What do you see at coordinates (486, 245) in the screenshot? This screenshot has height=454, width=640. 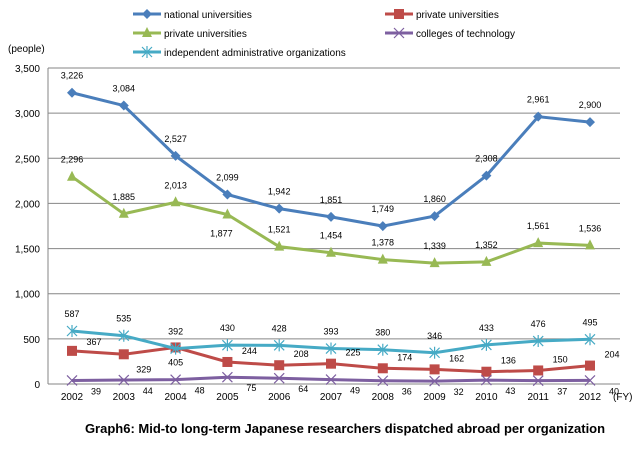 I see `data-label: 1,352` at bounding box center [486, 245].